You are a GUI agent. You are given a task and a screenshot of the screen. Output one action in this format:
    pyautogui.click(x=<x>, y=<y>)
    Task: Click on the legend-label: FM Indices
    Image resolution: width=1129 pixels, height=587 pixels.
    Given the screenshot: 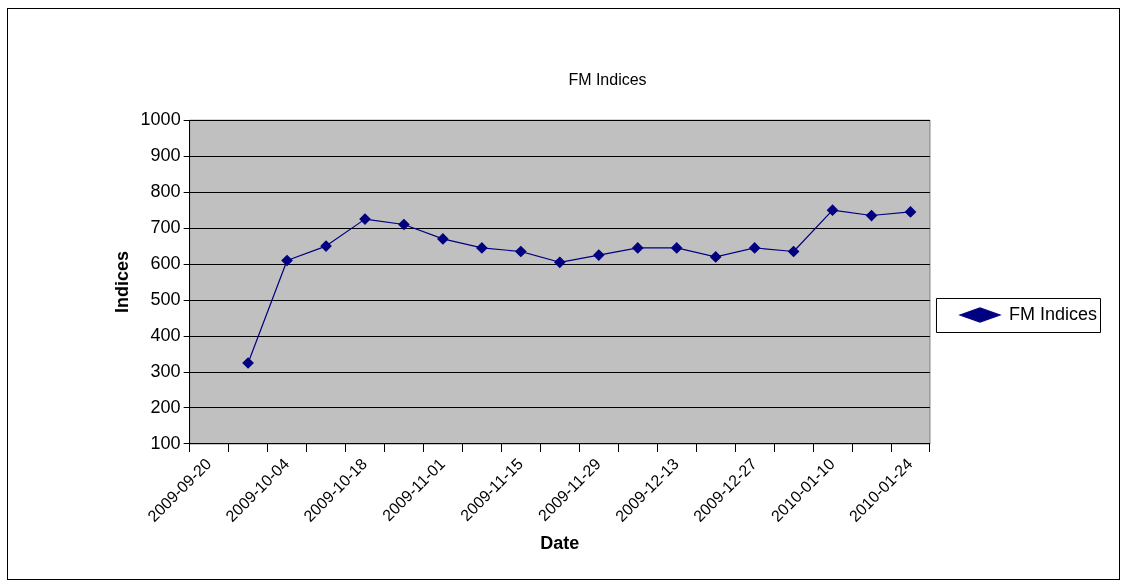 What is the action you would take?
    pyautogui.click(x=1053, y=313)
    